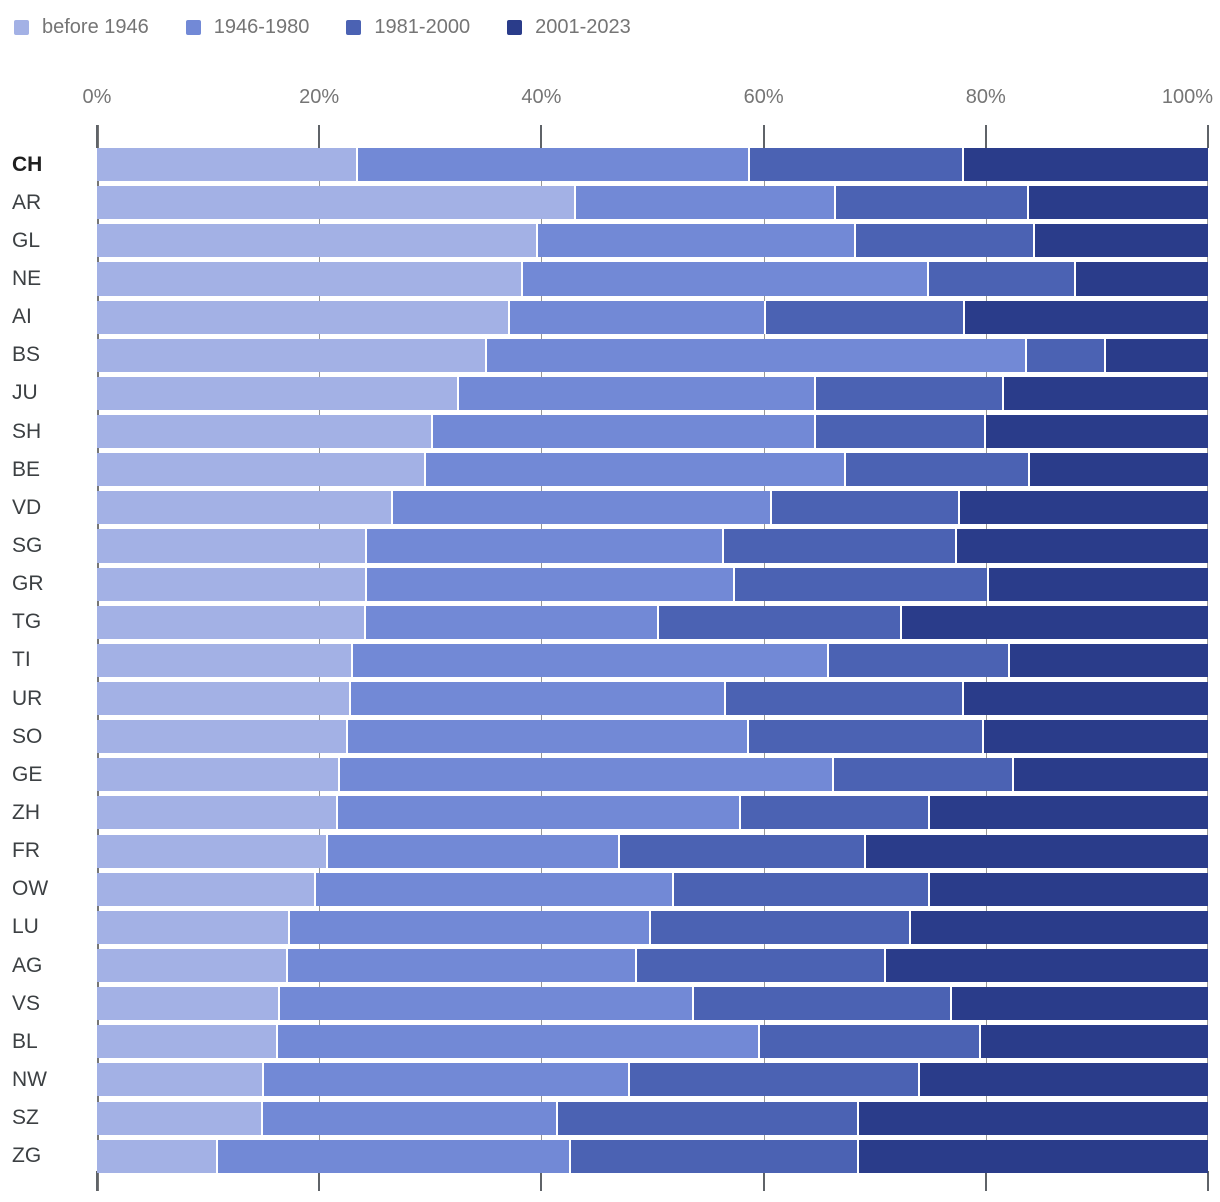 This screenshot has width=1220, height=1202. Describe the element at coordinates (27, 202) in the screenshot. I see `category-label: AR` at that location.